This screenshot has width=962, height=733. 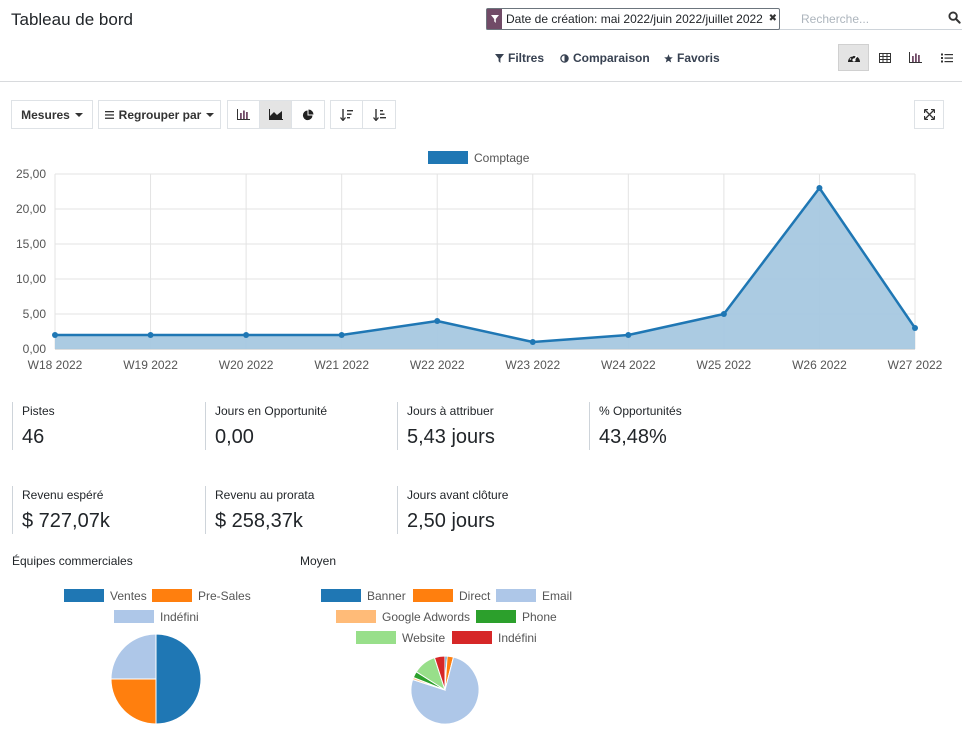 I want to click on kpi-value: 2,50 jours, so click(x=451, y=521).